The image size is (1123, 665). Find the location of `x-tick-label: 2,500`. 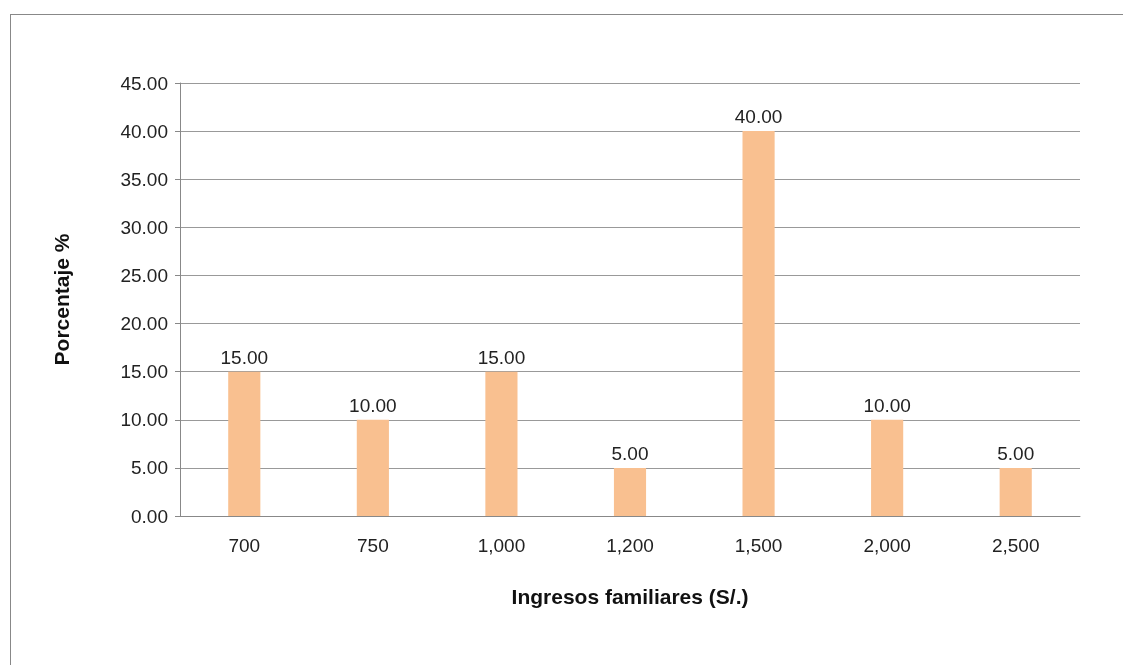

x-tick-label: 2,500 is located at coordinates (1015, 545).